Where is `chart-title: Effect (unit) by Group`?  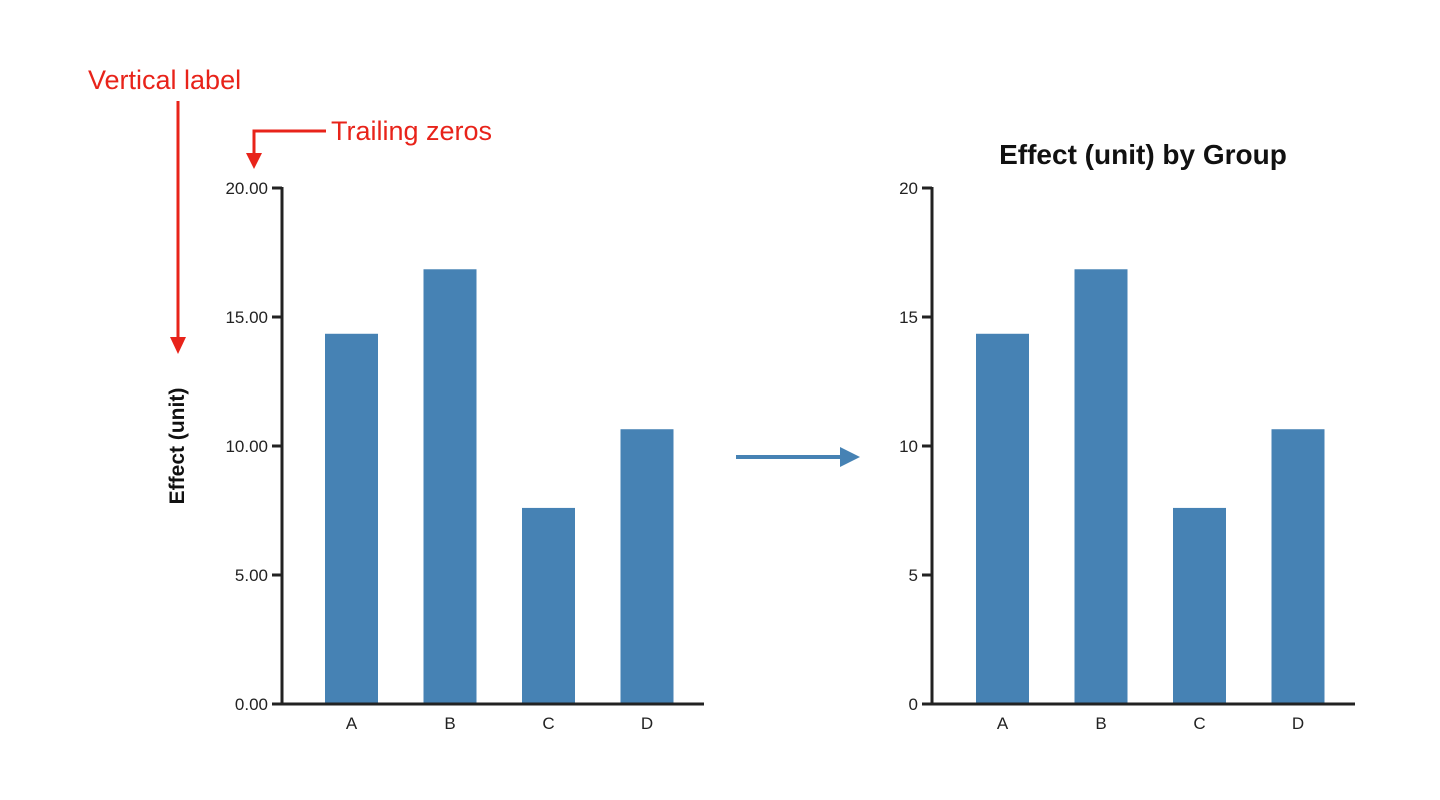
chart-title: Effect (unit) by Group is located at coordinates (1143, 154).